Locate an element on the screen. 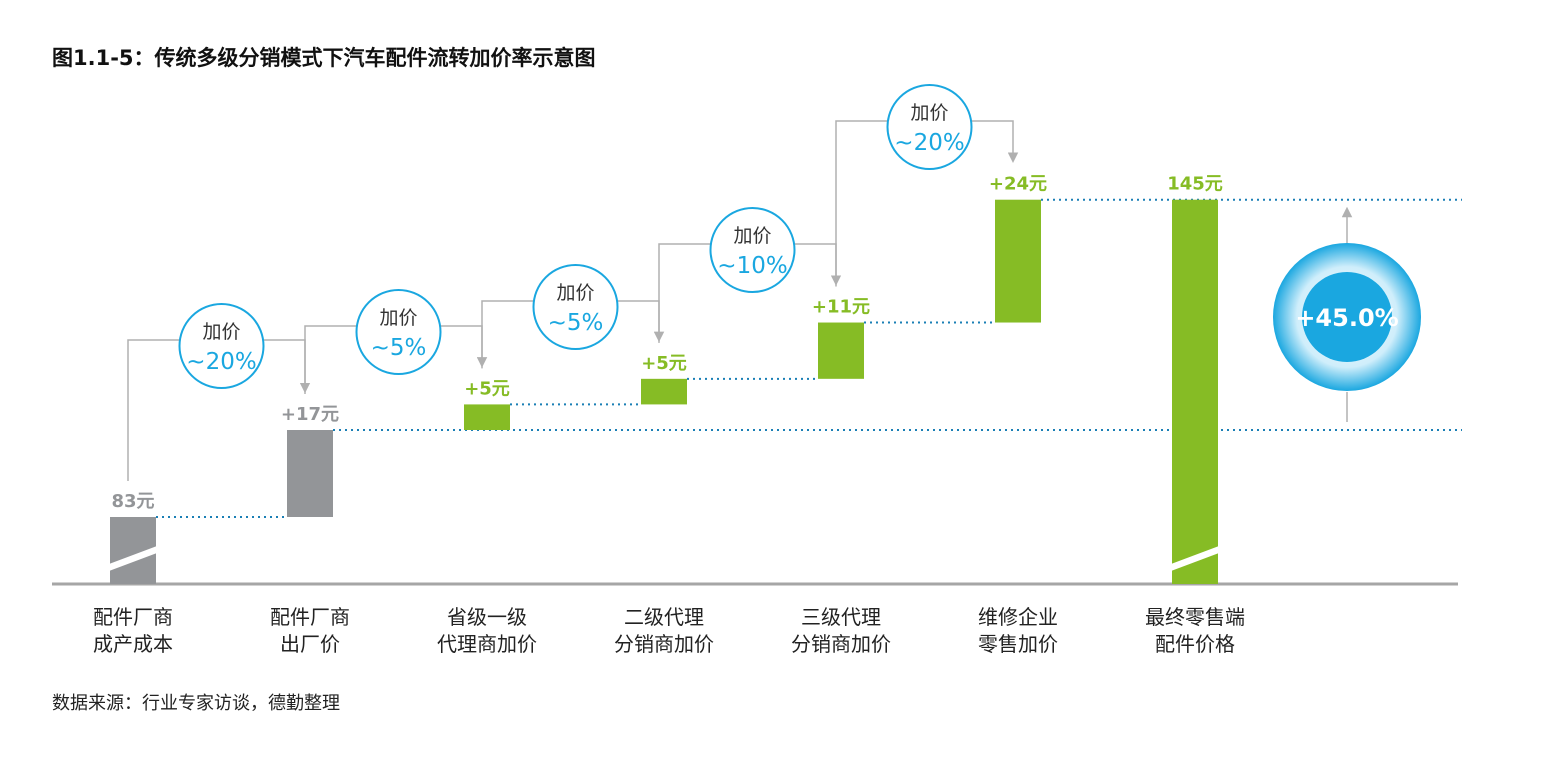  value-label-0: 83元 is located at coordinates (132, 501).